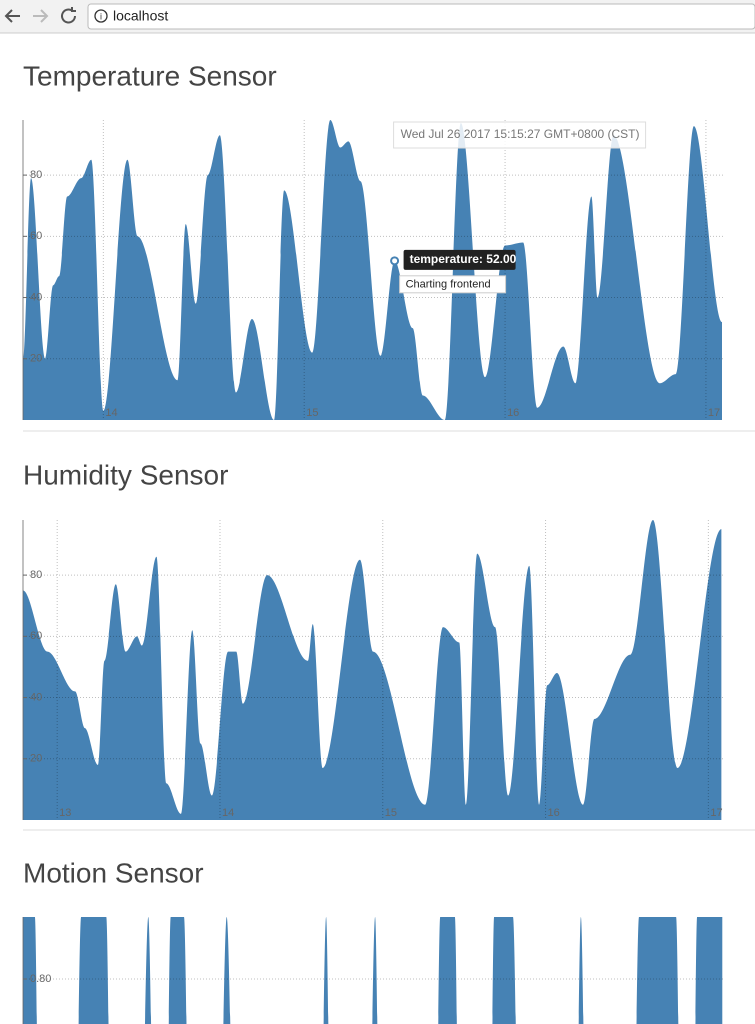  Describe the element at coordinates (12, 16) in the screenshot. I see `back-button` at that location.